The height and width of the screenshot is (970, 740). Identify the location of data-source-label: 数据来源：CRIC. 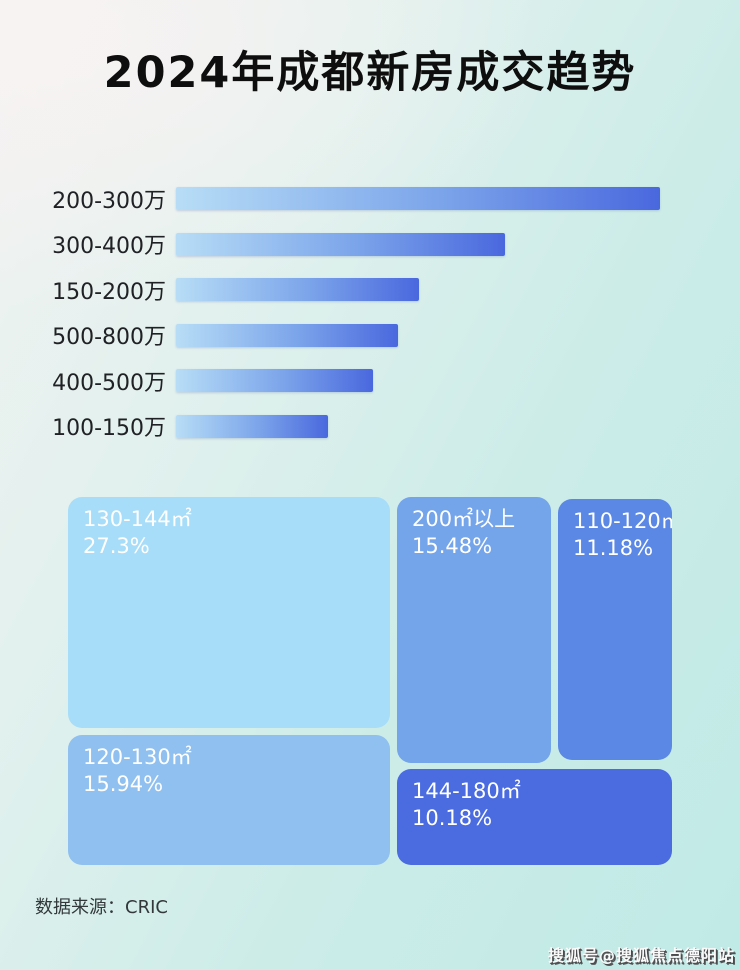
(101, 907).